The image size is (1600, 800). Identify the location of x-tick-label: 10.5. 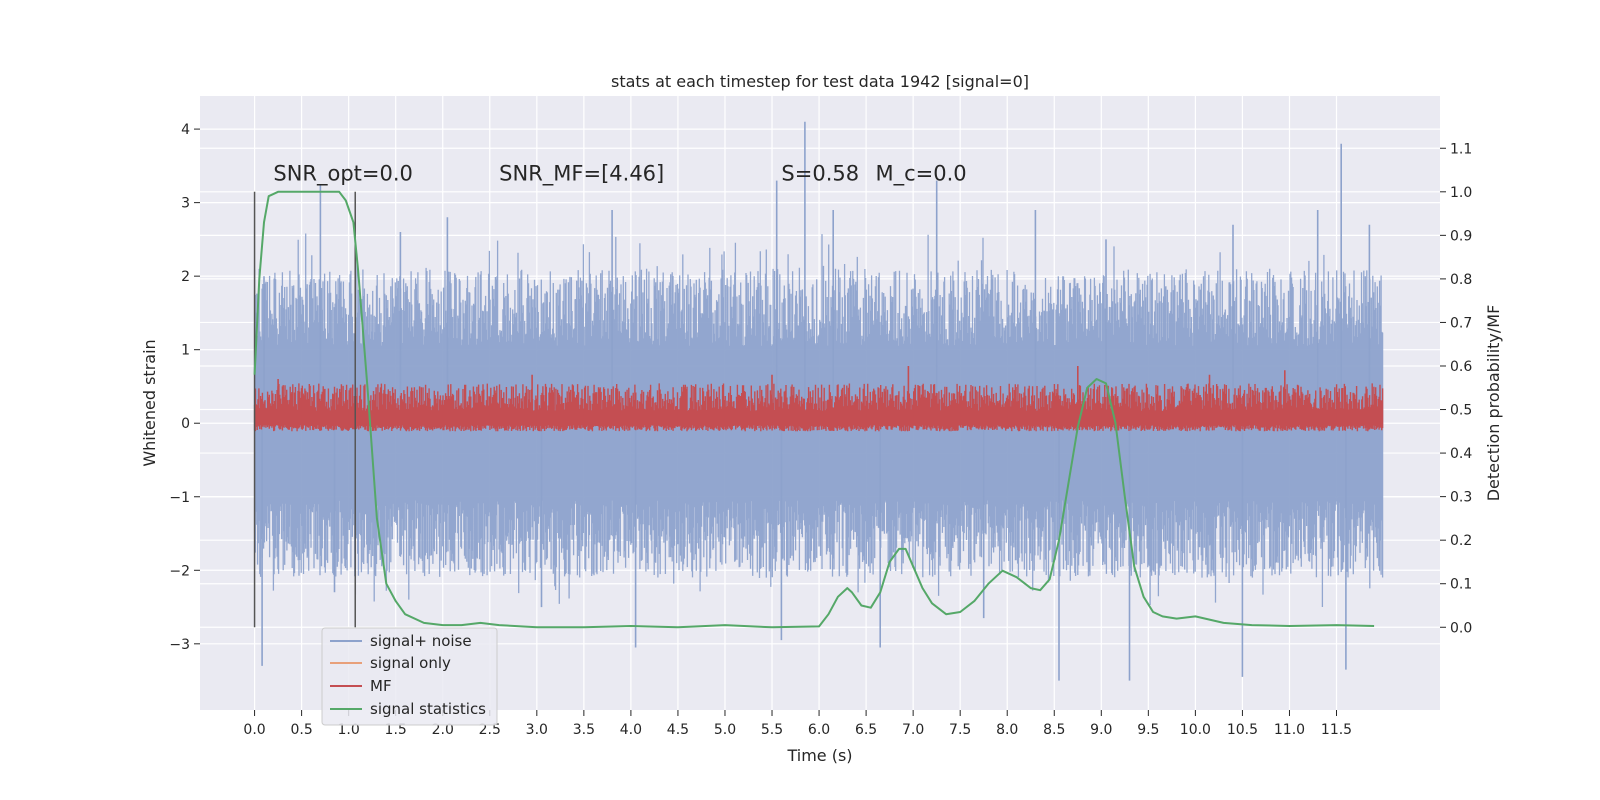
(1242, 730).